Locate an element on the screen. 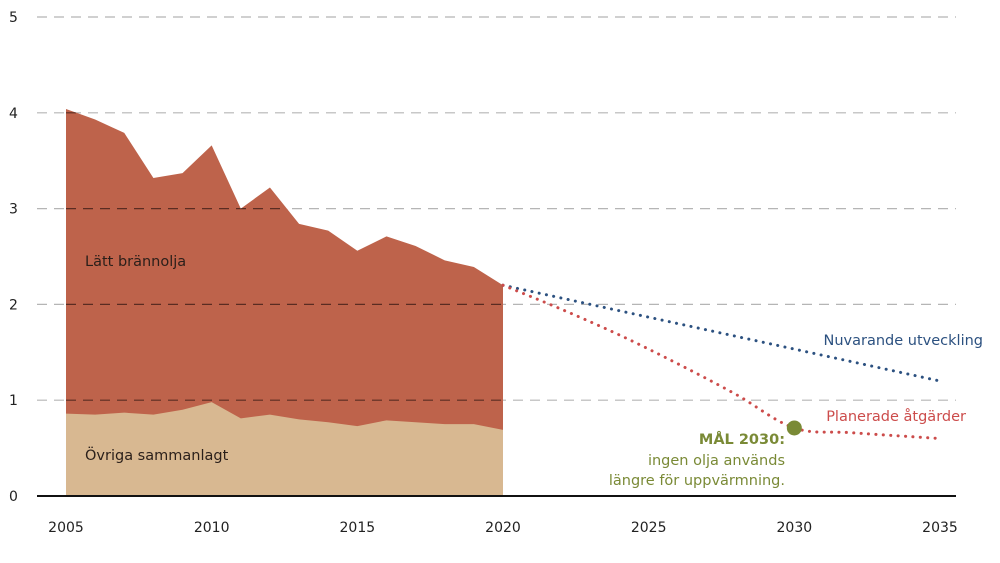 This screenshot has width=1000, height=563. x-tick-label: 2025 is located at coordinates (649, 528).